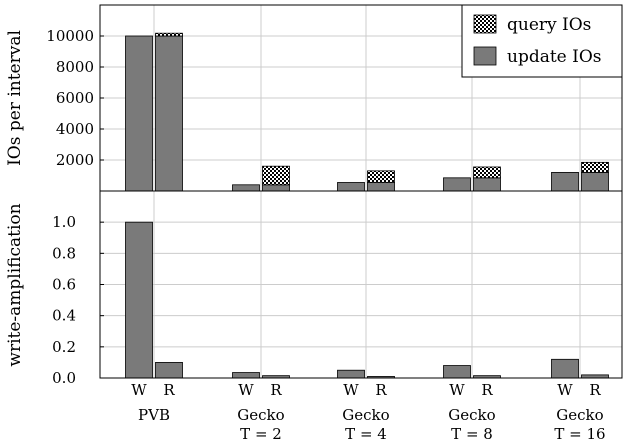 The image size is (626, 445). I want to click on legend-swatch-query, so click(485, 24).